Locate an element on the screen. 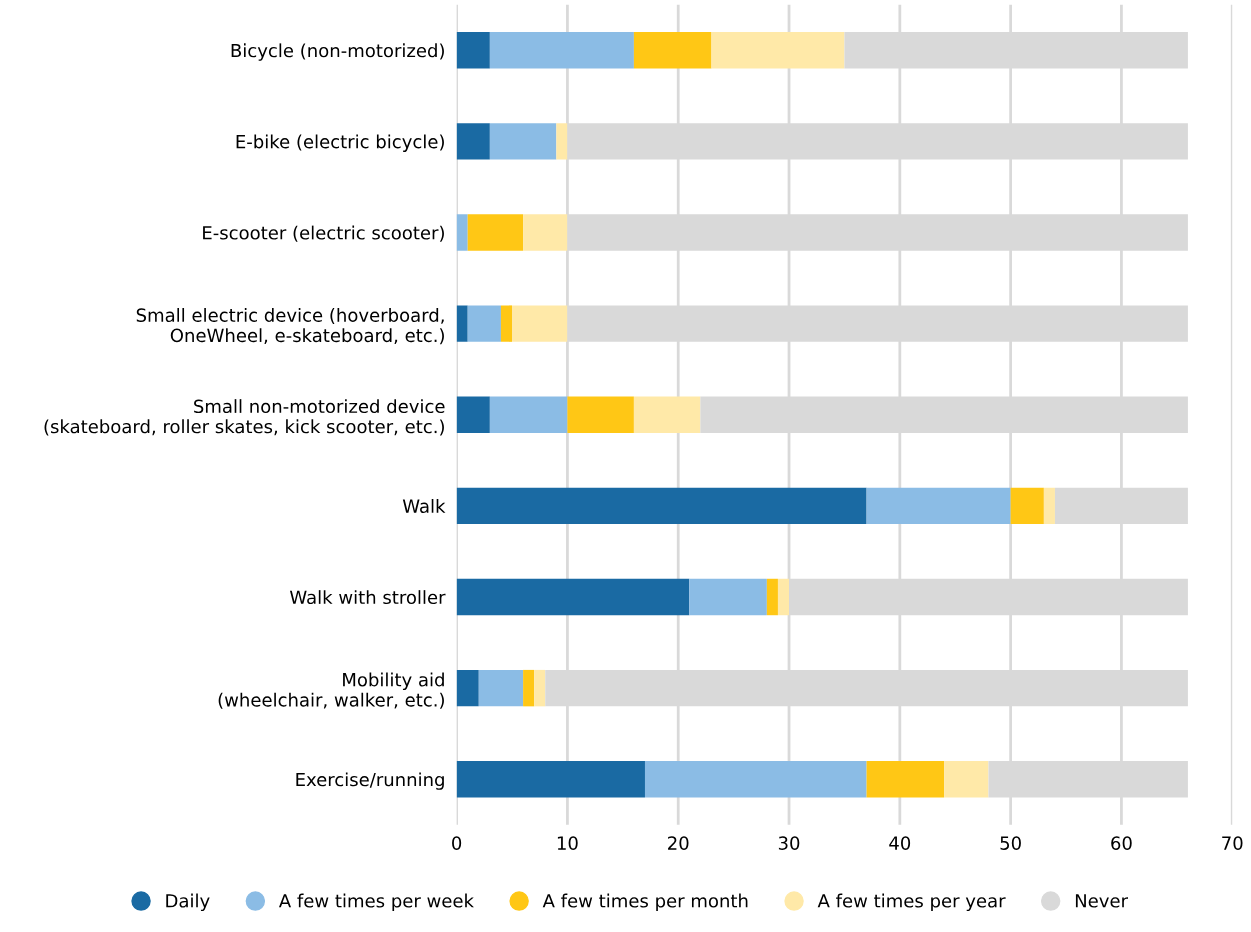 This screenshot has height=932, width=1251. x-tick-label: 20 is located at coordinates (678, 843).